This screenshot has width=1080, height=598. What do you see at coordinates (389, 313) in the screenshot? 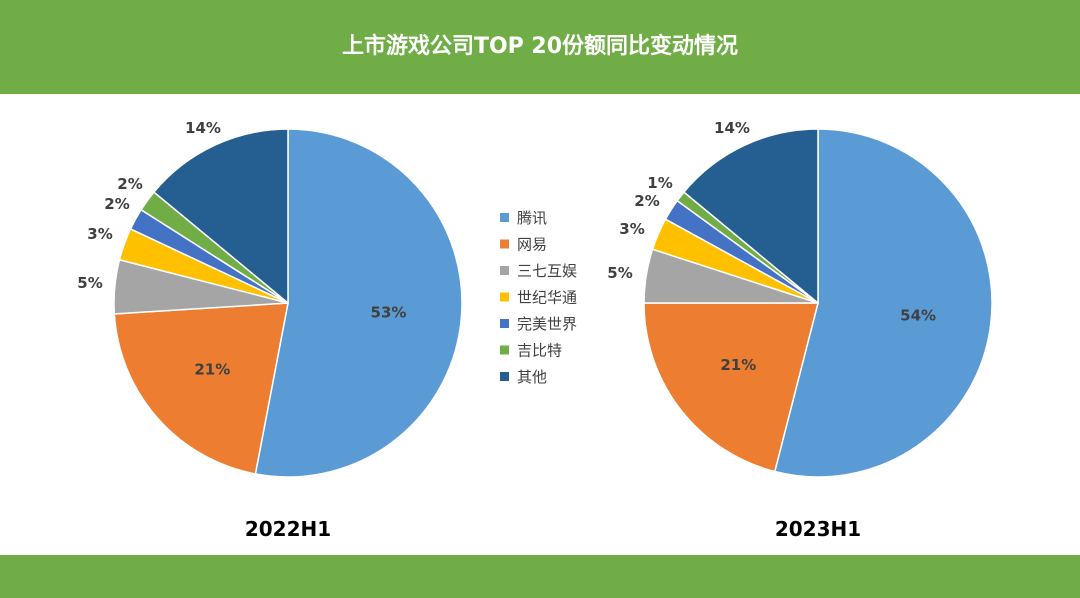
I see `data-label: 53%` at bounding box center [389, 313].